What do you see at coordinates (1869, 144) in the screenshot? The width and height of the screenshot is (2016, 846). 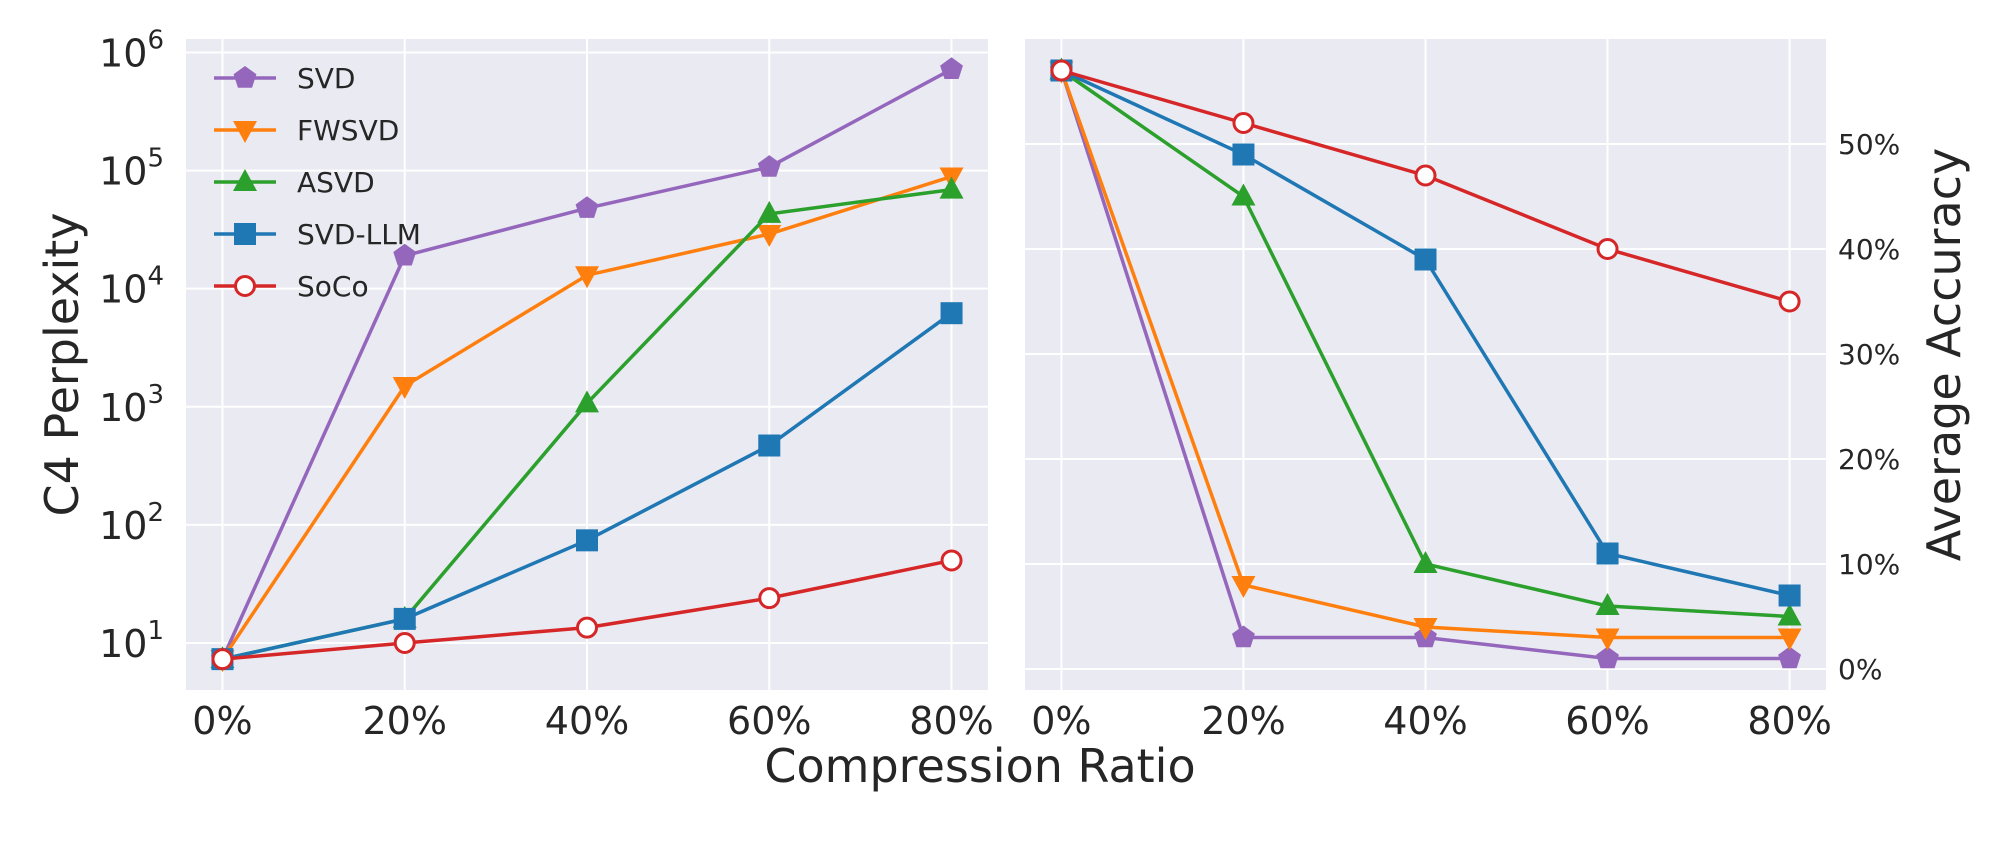 I see `y-tick-label: 50%` at bounding box center [1869, 144].